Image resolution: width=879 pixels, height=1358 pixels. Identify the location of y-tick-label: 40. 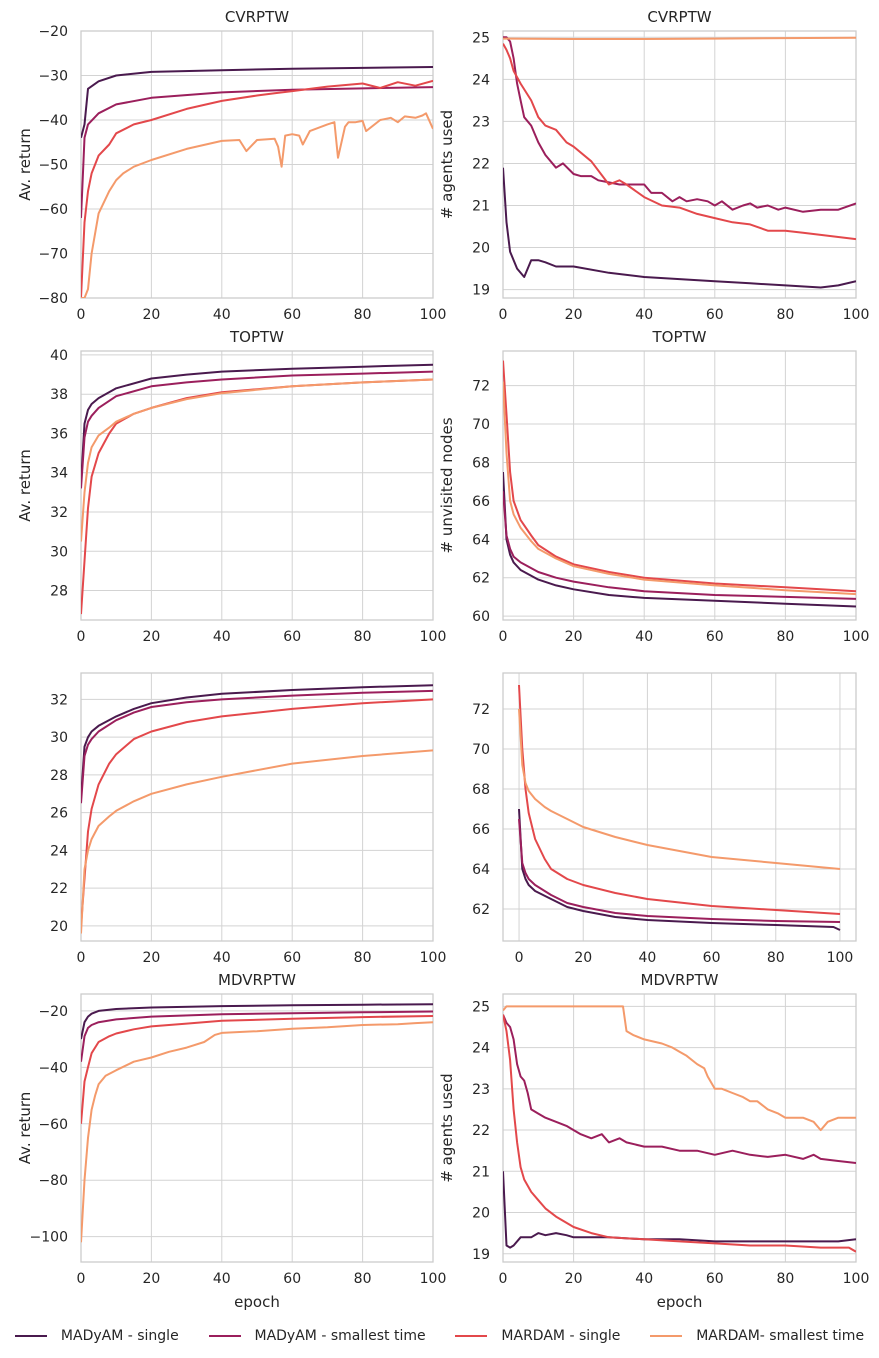
(59, 356).